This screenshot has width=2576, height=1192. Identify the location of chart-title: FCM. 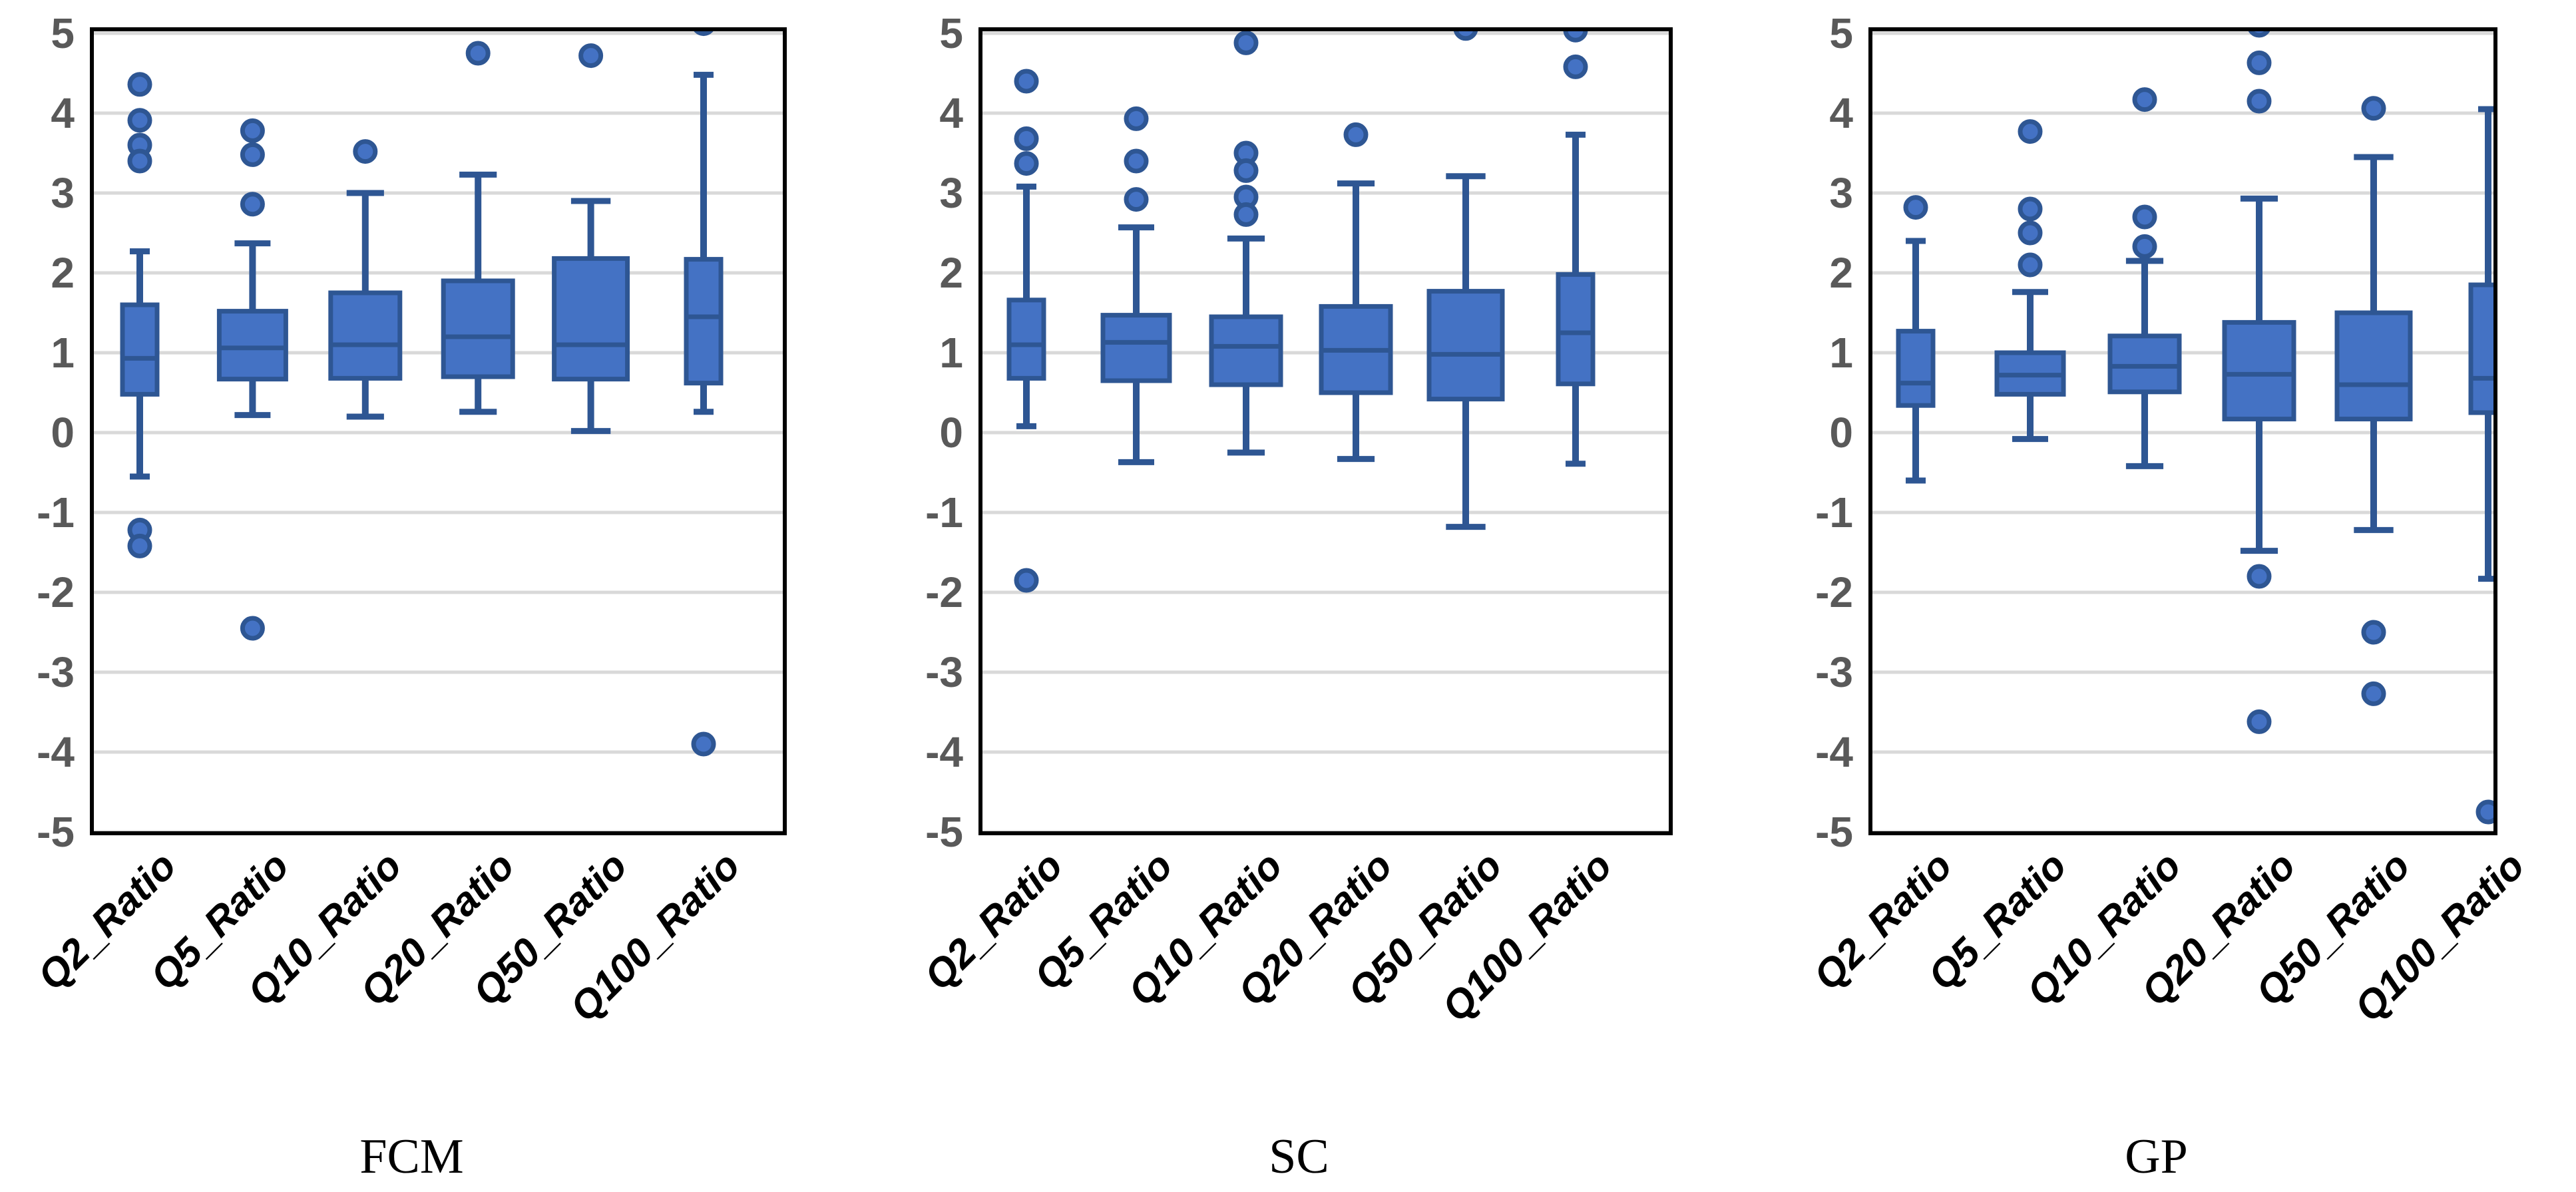
(411, 1156).